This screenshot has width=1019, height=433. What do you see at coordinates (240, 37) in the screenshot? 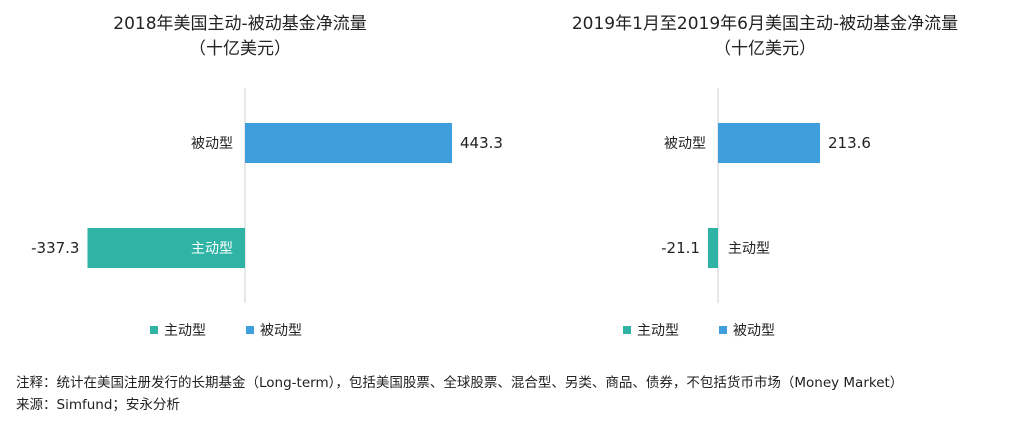
I see `chart-title-left: 2018年美国主动-被动基金净流量 （十亿美元）` at bounding box center [240, 37].